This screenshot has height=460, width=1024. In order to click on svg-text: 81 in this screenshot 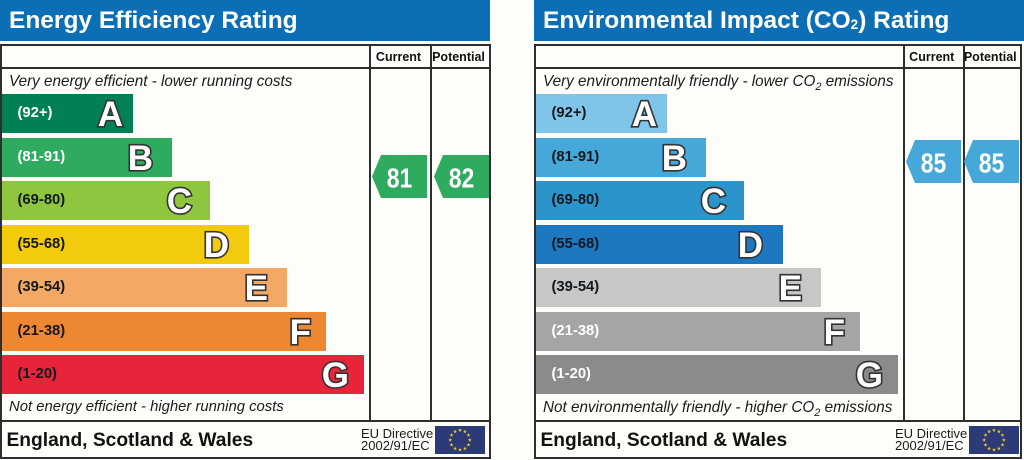, I will do `click(399, 177)`.